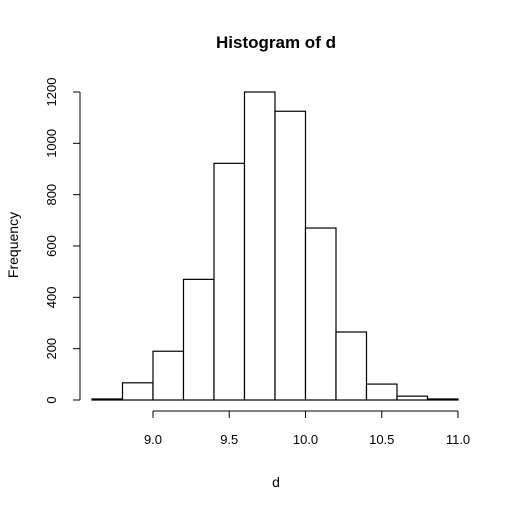 Image resolution: width=512 pixels, height=511 pixels. I want to click on x-tick-label: 10.5, so click(381, 439).